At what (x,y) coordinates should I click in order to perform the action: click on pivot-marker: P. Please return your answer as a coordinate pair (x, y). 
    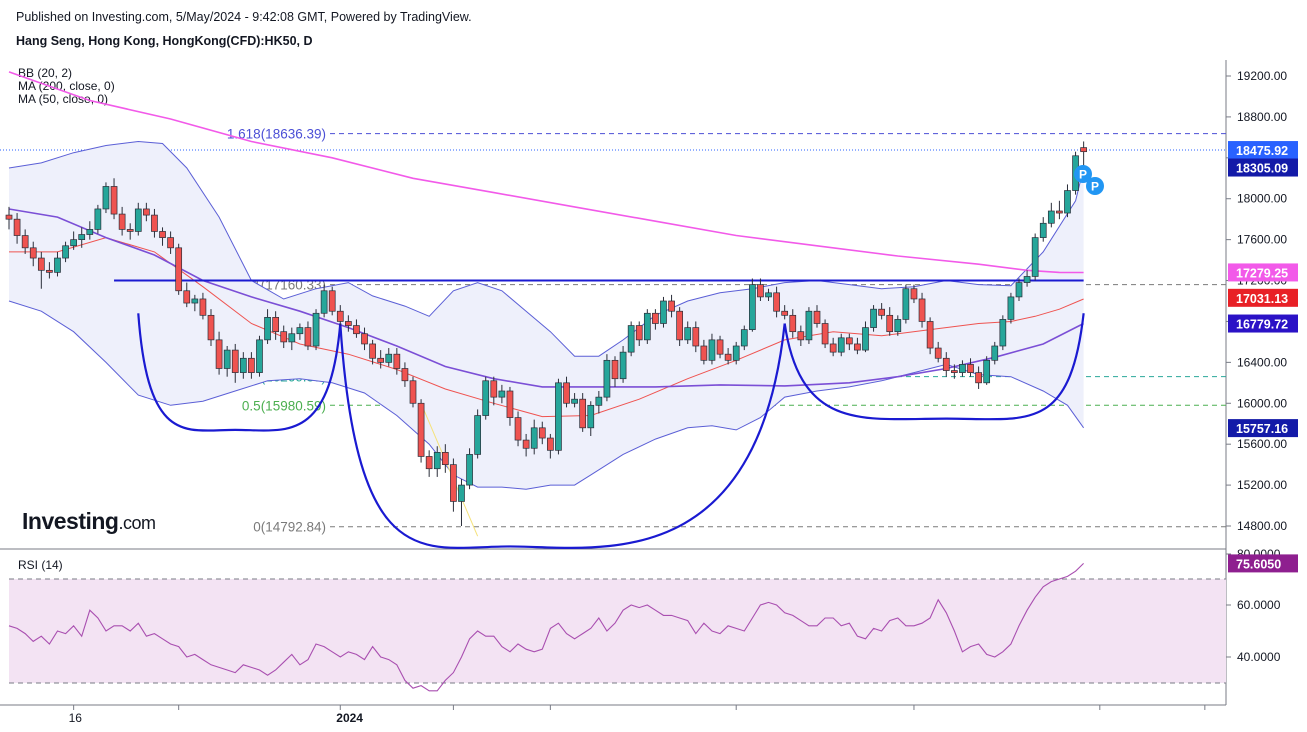
    Looking at the image, I should click on (1095, 186).